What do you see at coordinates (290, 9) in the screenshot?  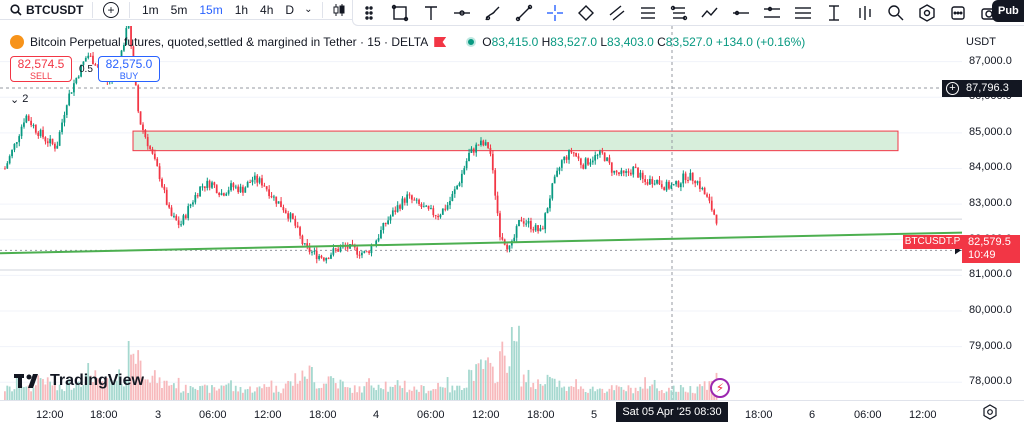 I see `interval-d: D` at bounding box center [290, 9].